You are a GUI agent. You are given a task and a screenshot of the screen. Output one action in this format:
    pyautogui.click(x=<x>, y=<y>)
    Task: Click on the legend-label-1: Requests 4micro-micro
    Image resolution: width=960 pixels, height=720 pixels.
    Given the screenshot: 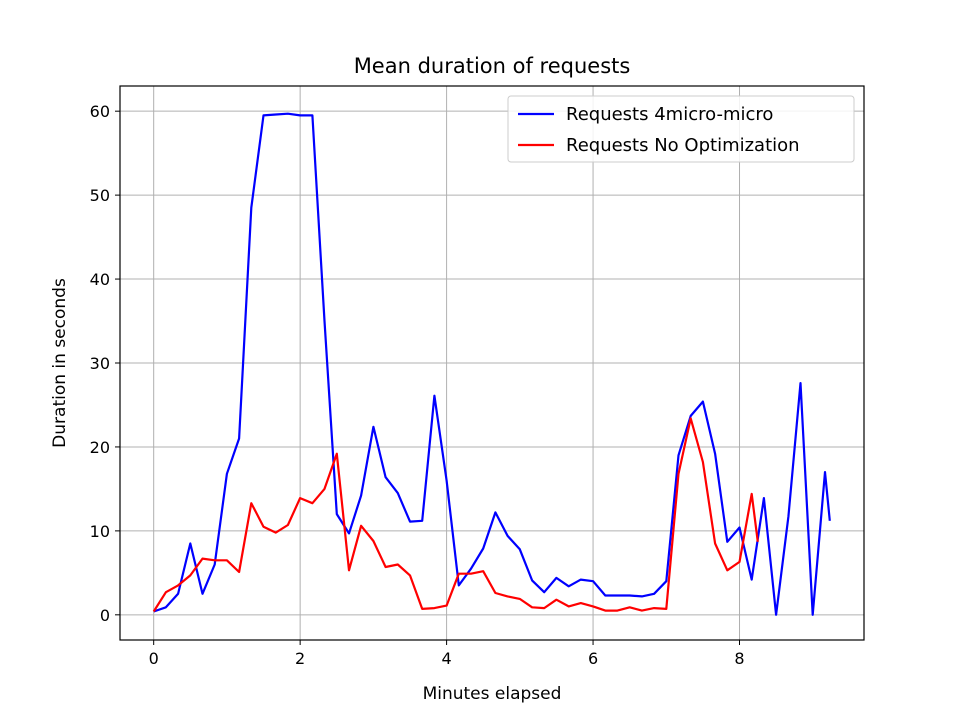 What is the action you would take?
    pyautogui.click(x=669, y=114)
    